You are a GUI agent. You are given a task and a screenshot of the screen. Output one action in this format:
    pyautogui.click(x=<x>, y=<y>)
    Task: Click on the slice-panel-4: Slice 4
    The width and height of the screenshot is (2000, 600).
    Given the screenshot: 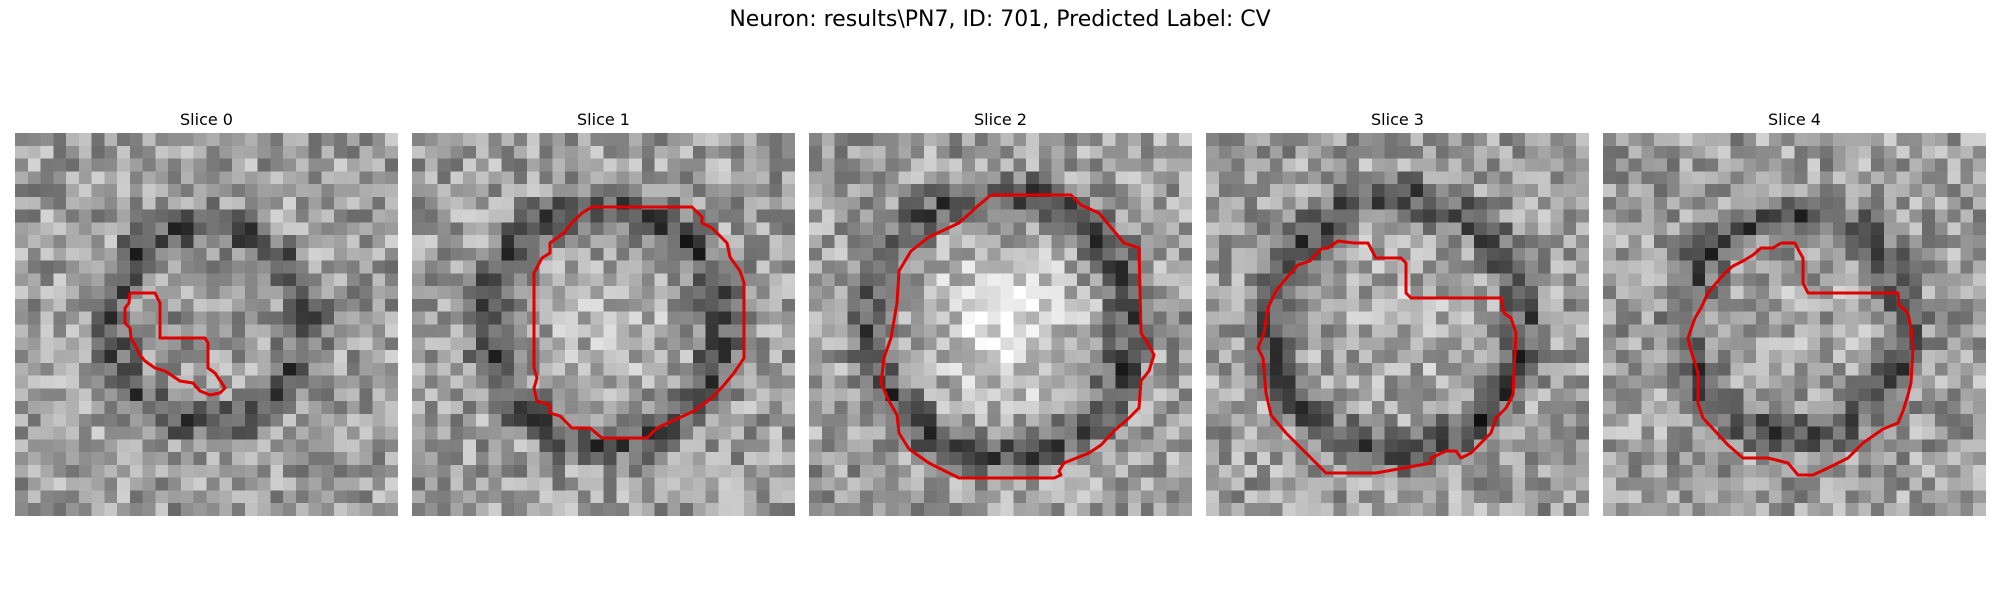 What is the action you would take?
    pyautogui.click(x=1794, y=315)
    